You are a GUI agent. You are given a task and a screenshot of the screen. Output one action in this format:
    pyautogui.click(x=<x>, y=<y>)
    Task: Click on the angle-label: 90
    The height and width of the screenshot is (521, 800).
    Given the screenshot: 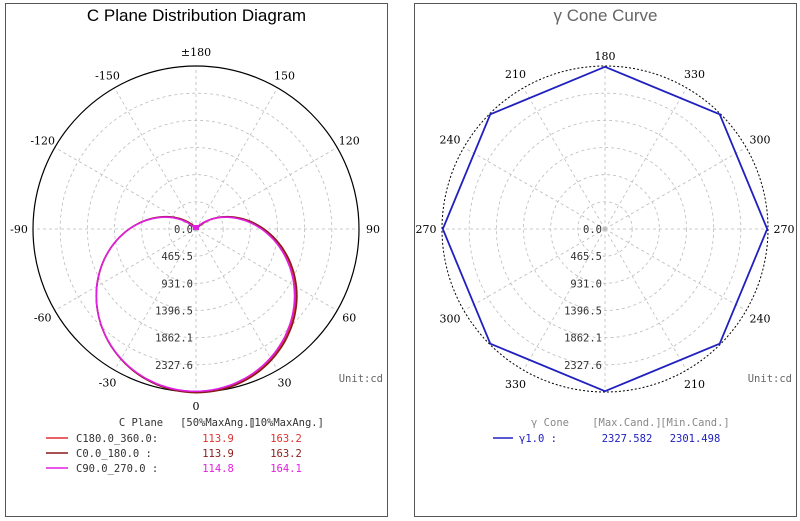 What is the action you would take?
    pyautogui.click(x=373, y=229)
    